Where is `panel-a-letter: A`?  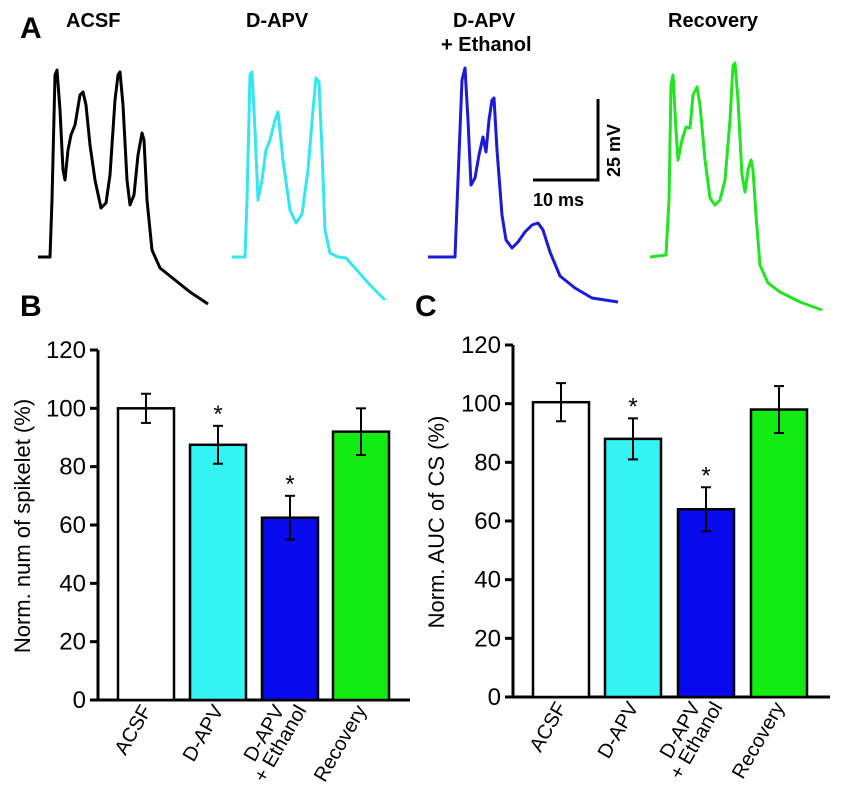 panel-a-letter: A is located at coordinates (31, 28).